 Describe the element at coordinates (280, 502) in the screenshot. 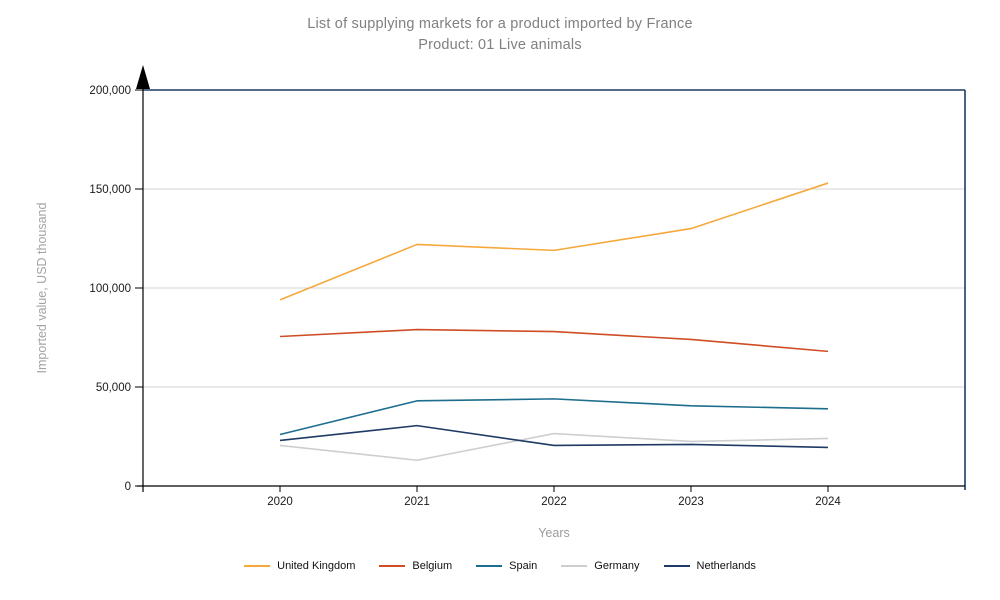

I see `x-tick-label: 2020` at that location.